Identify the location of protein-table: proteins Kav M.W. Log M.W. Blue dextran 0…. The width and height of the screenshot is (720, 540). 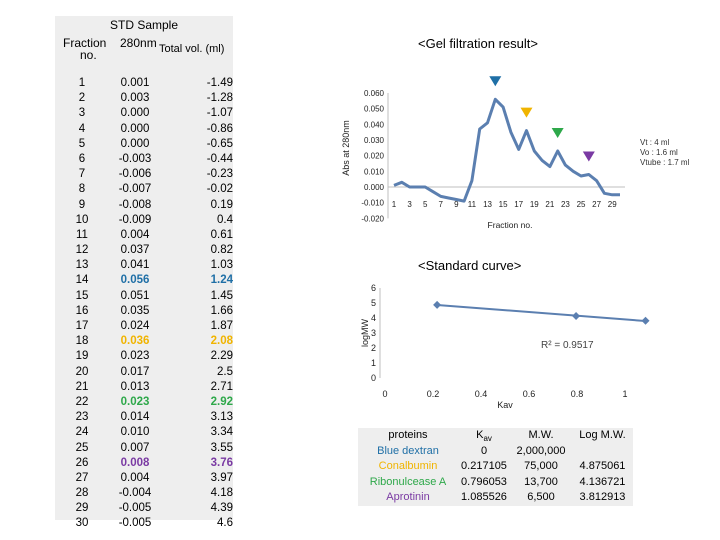
(495, 467).